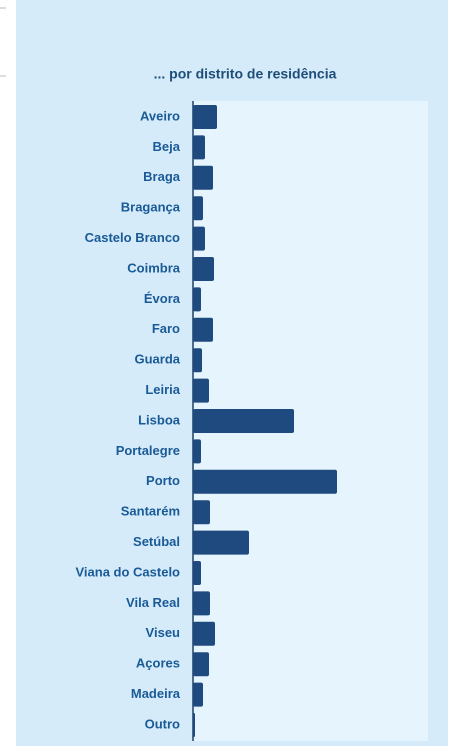  I want to click on category-label: Viana do Castelo, so click(127, 571).